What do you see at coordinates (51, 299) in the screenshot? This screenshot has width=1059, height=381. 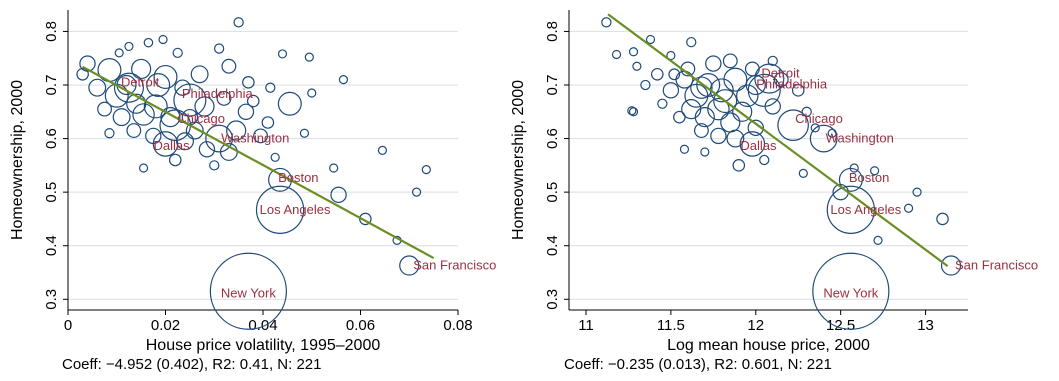 I see `y-tick-label: 0.3` at bounding box center [51, 299].